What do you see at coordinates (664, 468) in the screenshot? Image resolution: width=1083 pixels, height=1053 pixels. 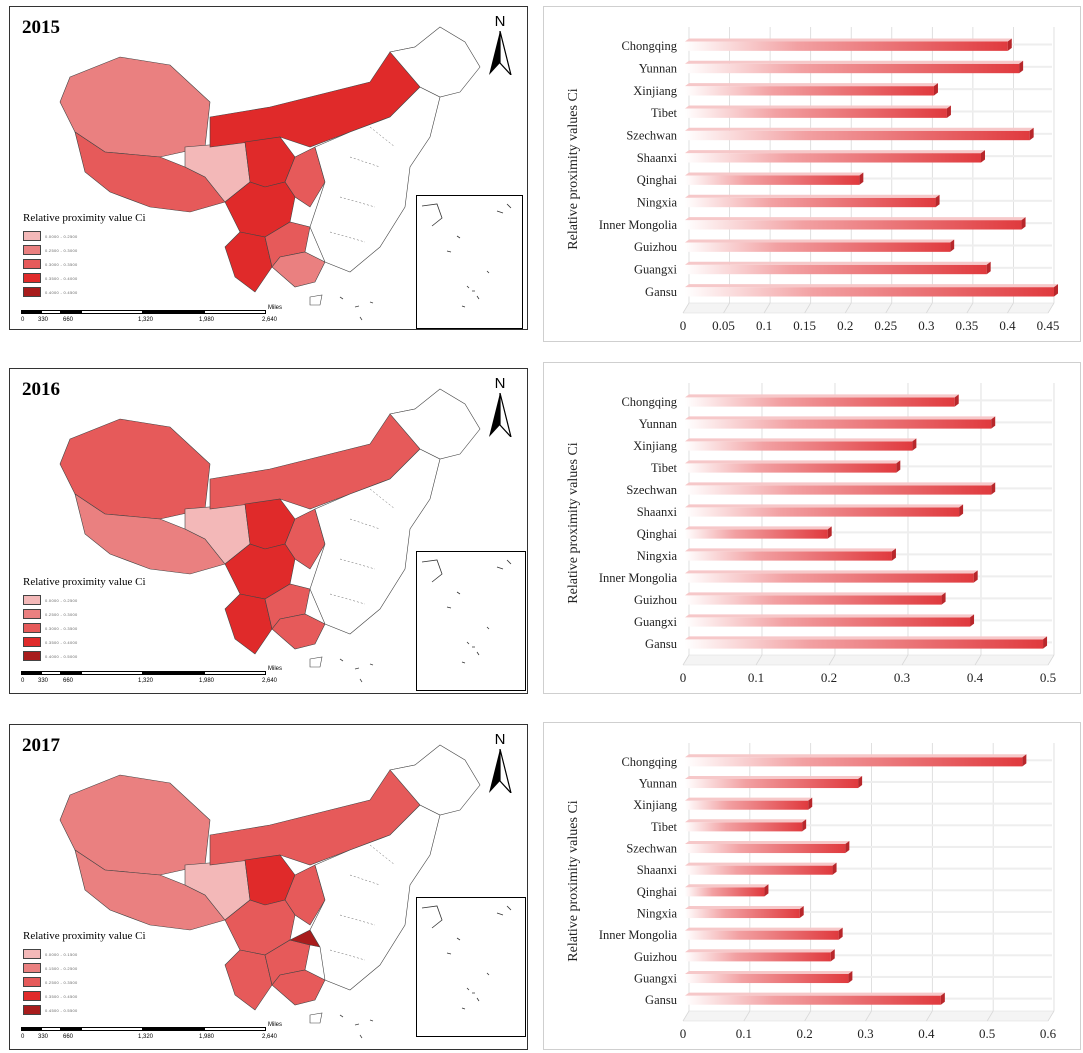 I see `y-tick-label: Tibet` at bounding box center [664, 468].